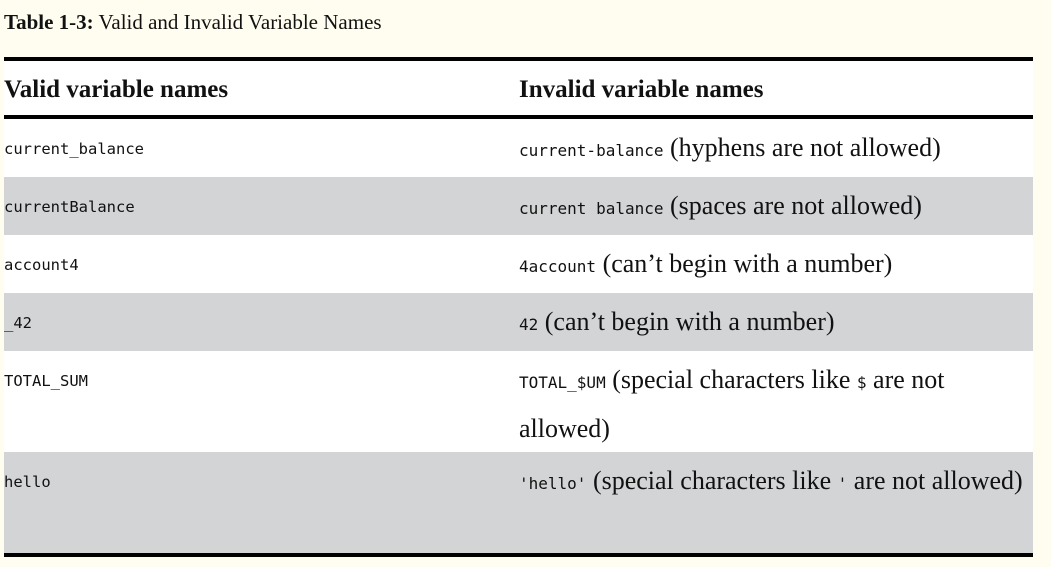 The width and height of the screenshot is (1051, 567). What do you see at coordinates (27, 482) in the screenshot?
I see `valid-name-cell: hello` at bounding box center [27, 482].